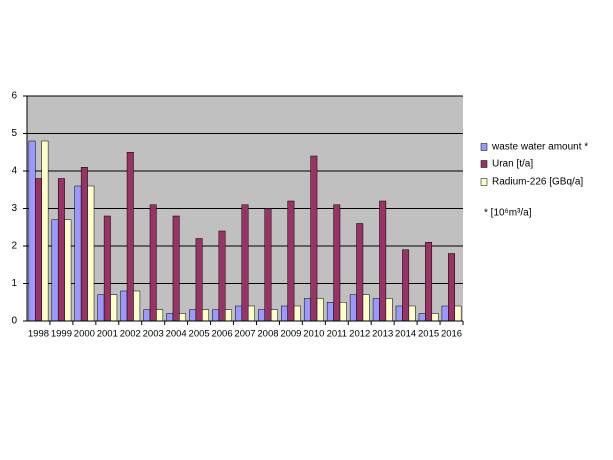  I want to click on legend-label: Uran [t/a], so click(512, 164).